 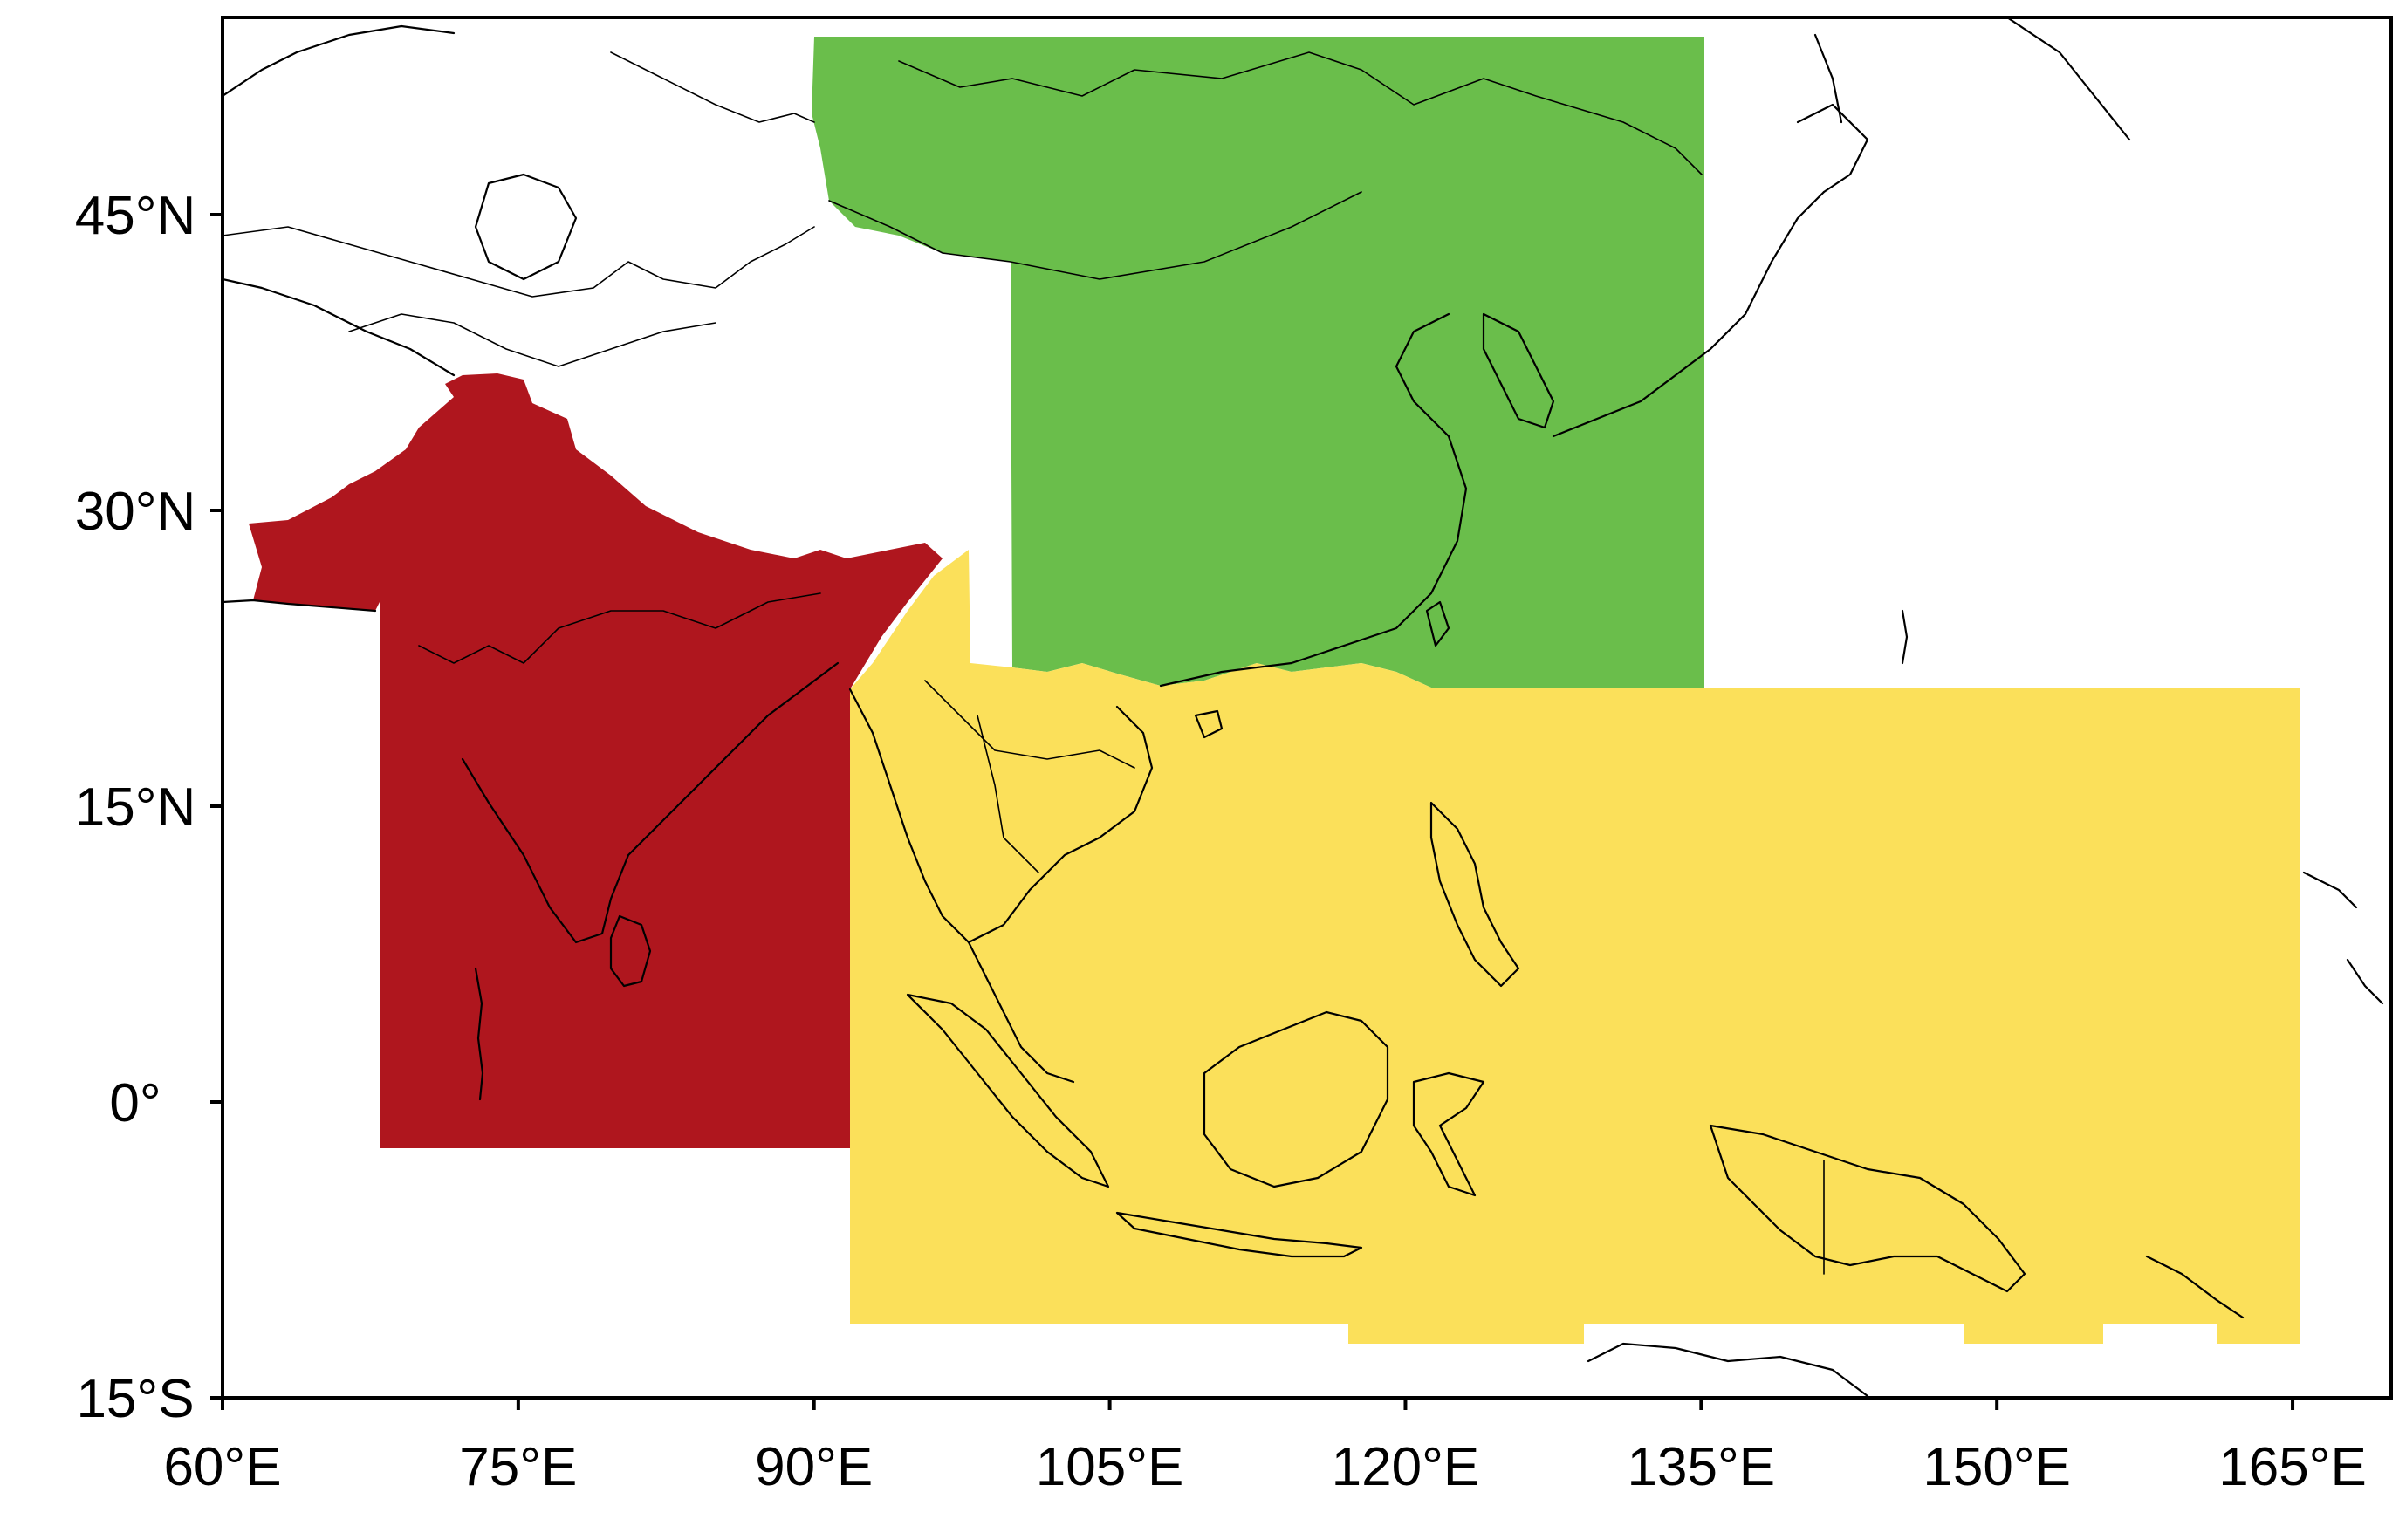 I want to click on y-axis: 45°N 30°N 15°N 0° 15°S, so click(x=149, y=807).